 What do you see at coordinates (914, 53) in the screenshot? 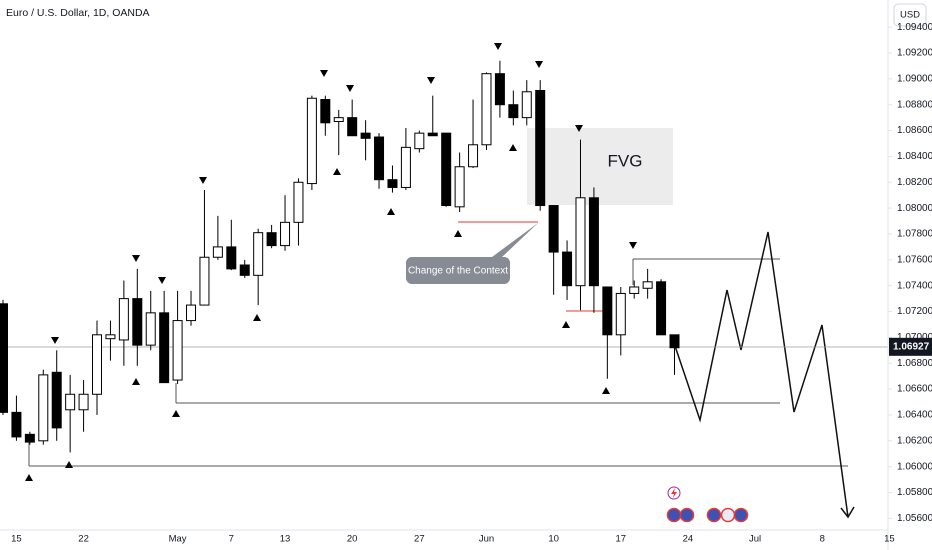
I see `y-tick-label: 1.09200` at bounding box center [914, 53].